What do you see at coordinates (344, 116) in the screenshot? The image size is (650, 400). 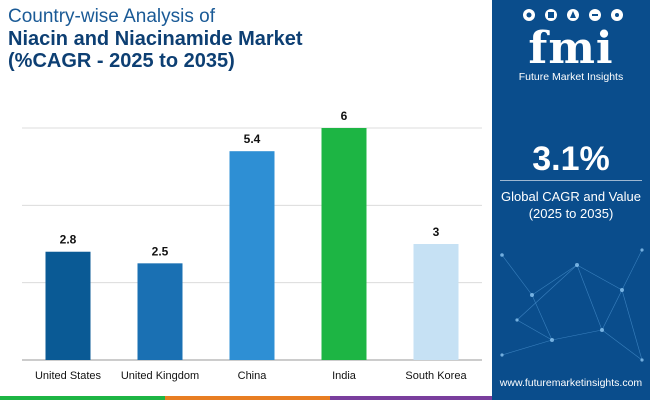 I see `data-label: 6` at bounding box center [344, 116].